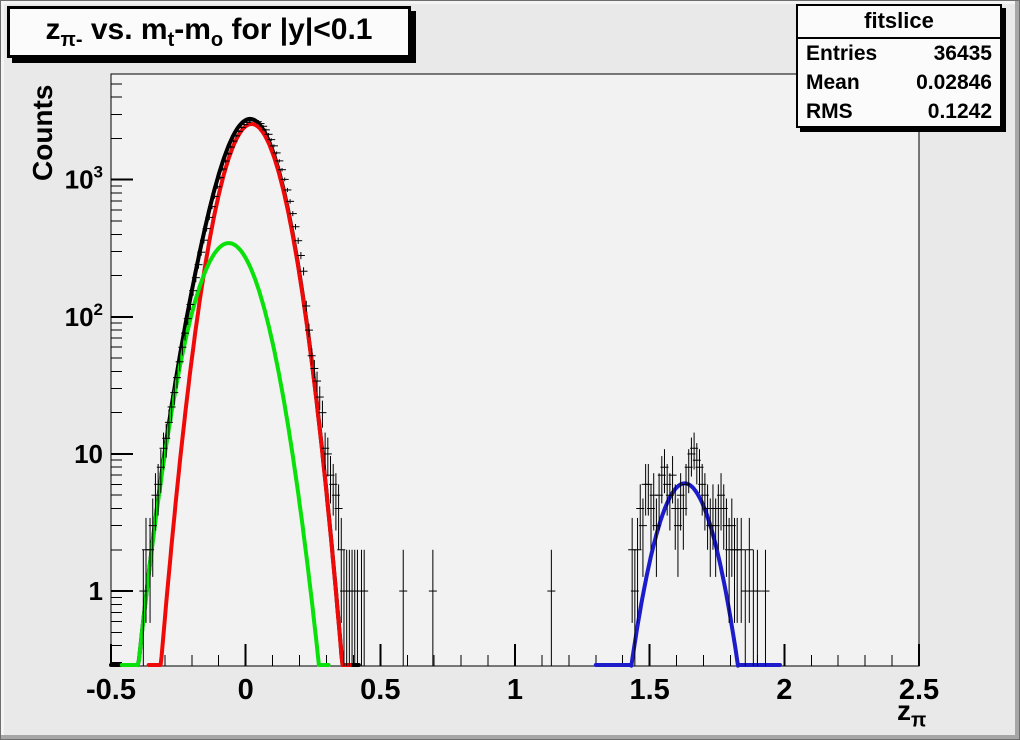  Describe the element at coordinates (842, 53) in the screenshot. I see `stats-label-entries: Entries` at that location.